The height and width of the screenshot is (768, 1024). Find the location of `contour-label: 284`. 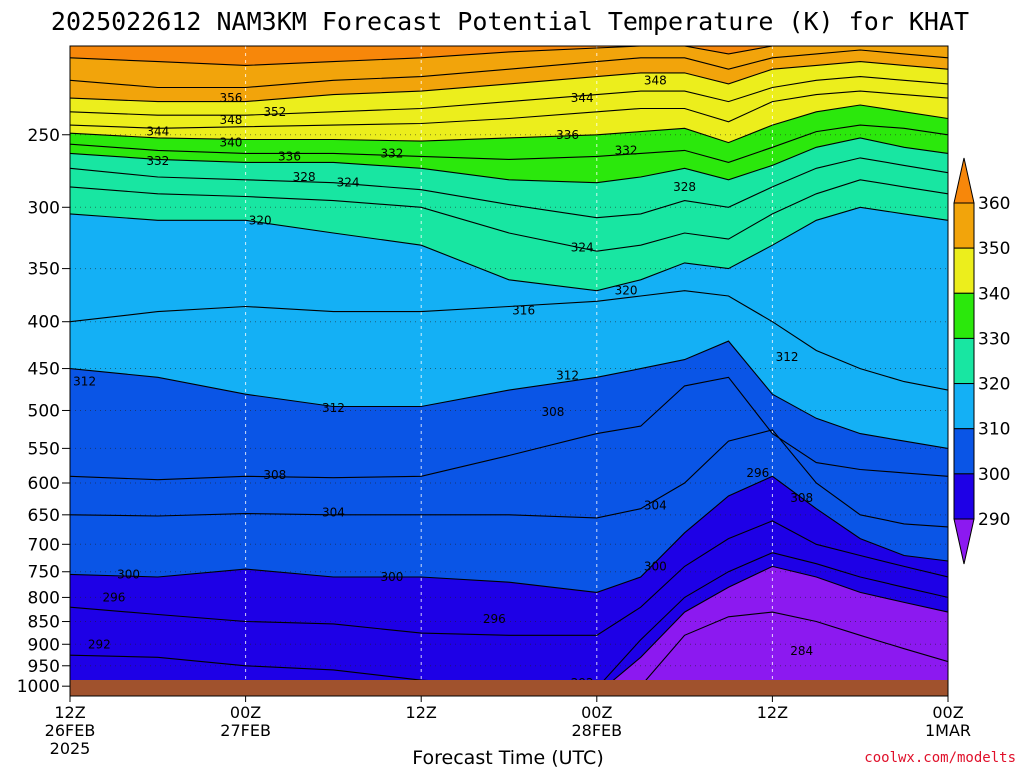

contour-label: 284 is located at coordinates (801, 651).